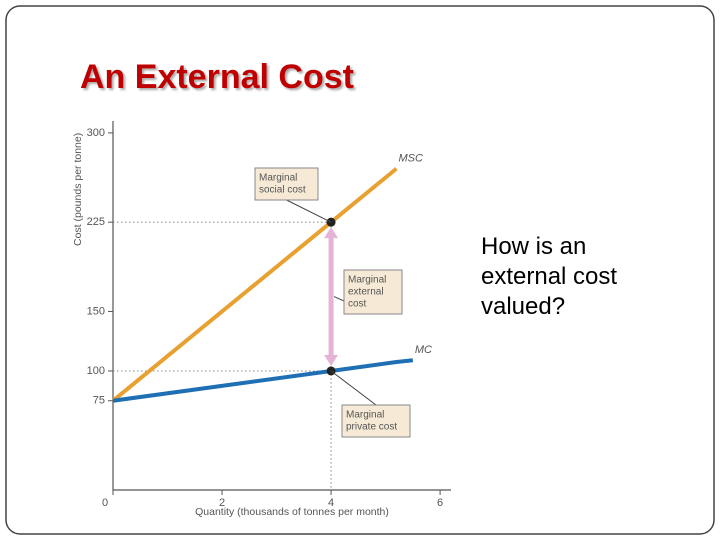  Describe the element at coordinates (331, 503) in the screenshot. I see `x-tick-label: 4` at that location.